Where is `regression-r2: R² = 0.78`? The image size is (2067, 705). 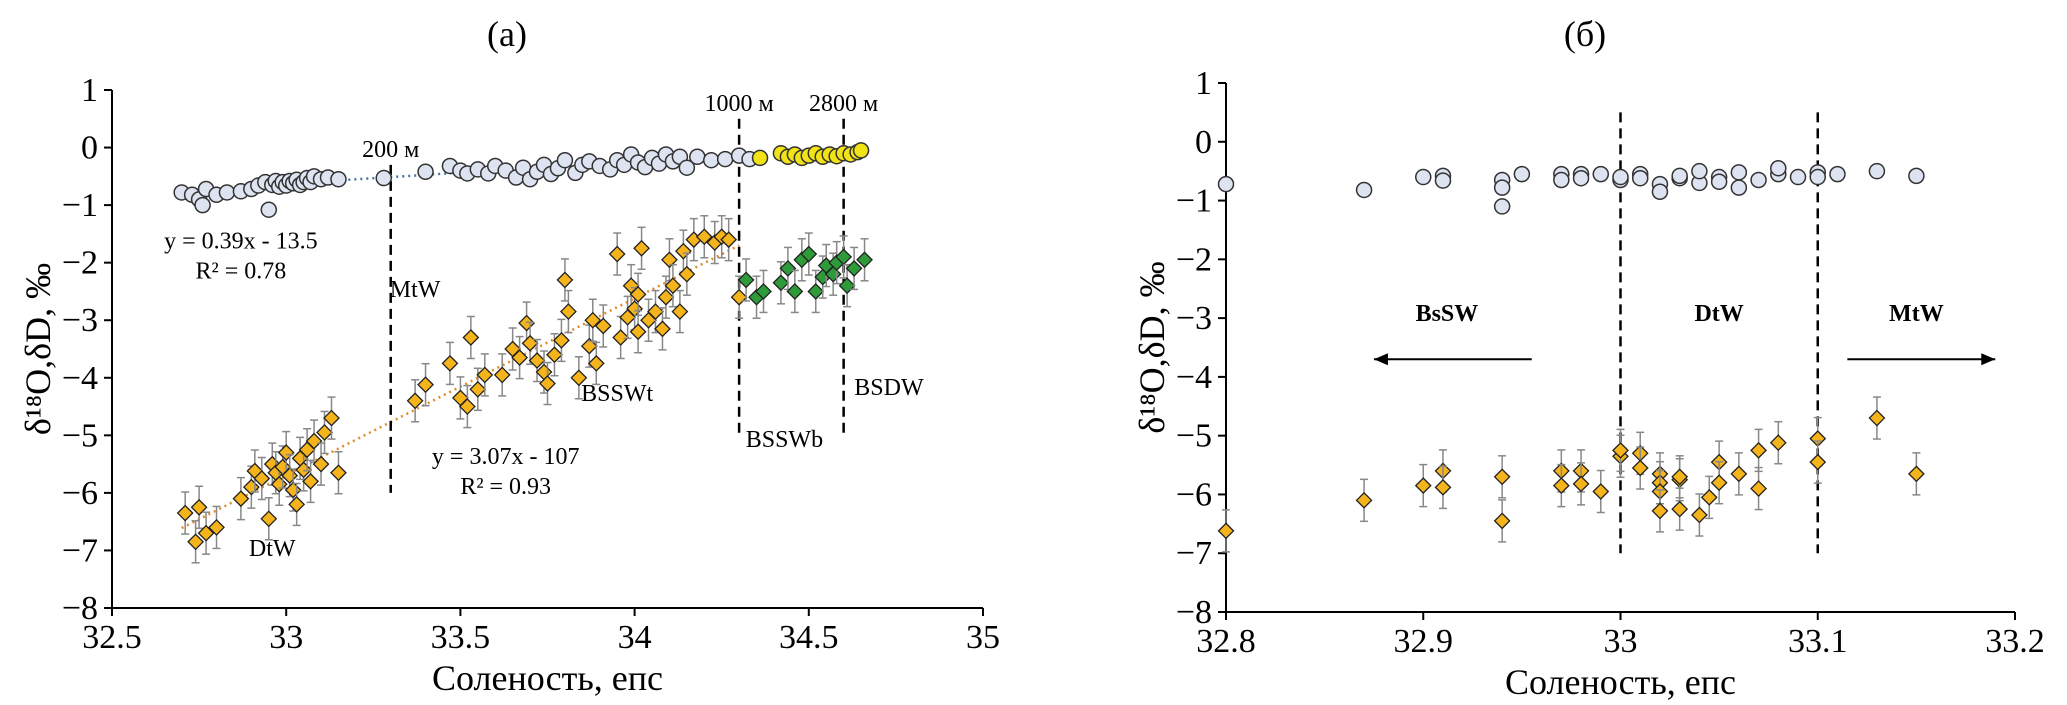 regression-r2: R² = 0.78 is located at coordinates (241, 271).